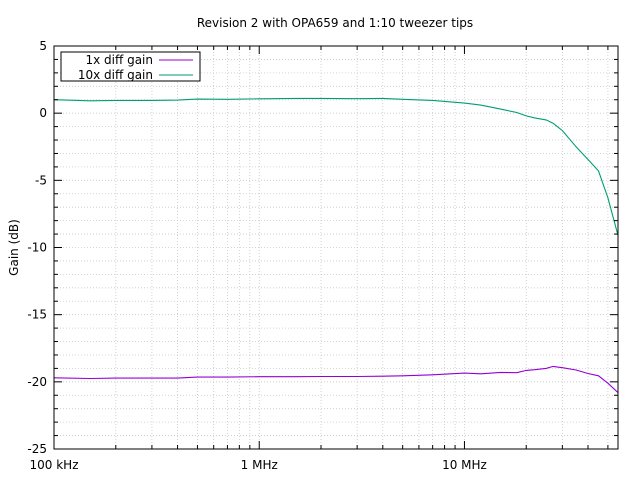  What do you see at coordinates (120, 60) in the screenshot?
I see `legend-label: 1x diff gain` at bounding box center [120, 60].